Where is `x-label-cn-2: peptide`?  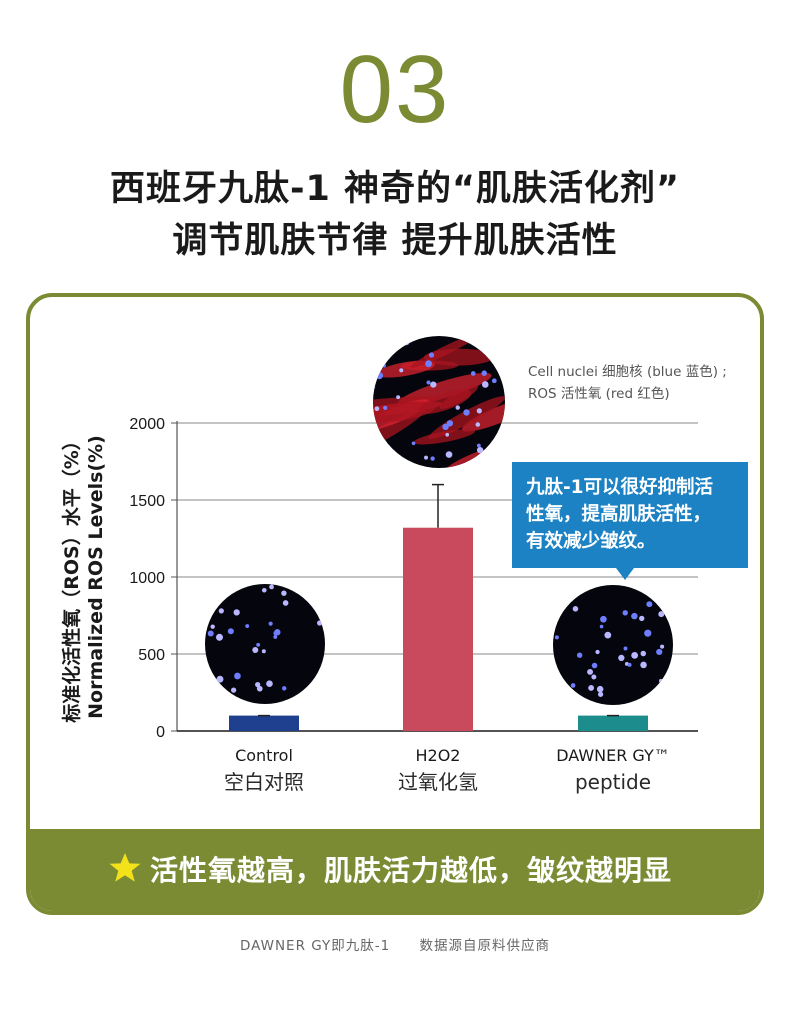
x-label-cn-2: peptide is located at coordinates (613, 782).